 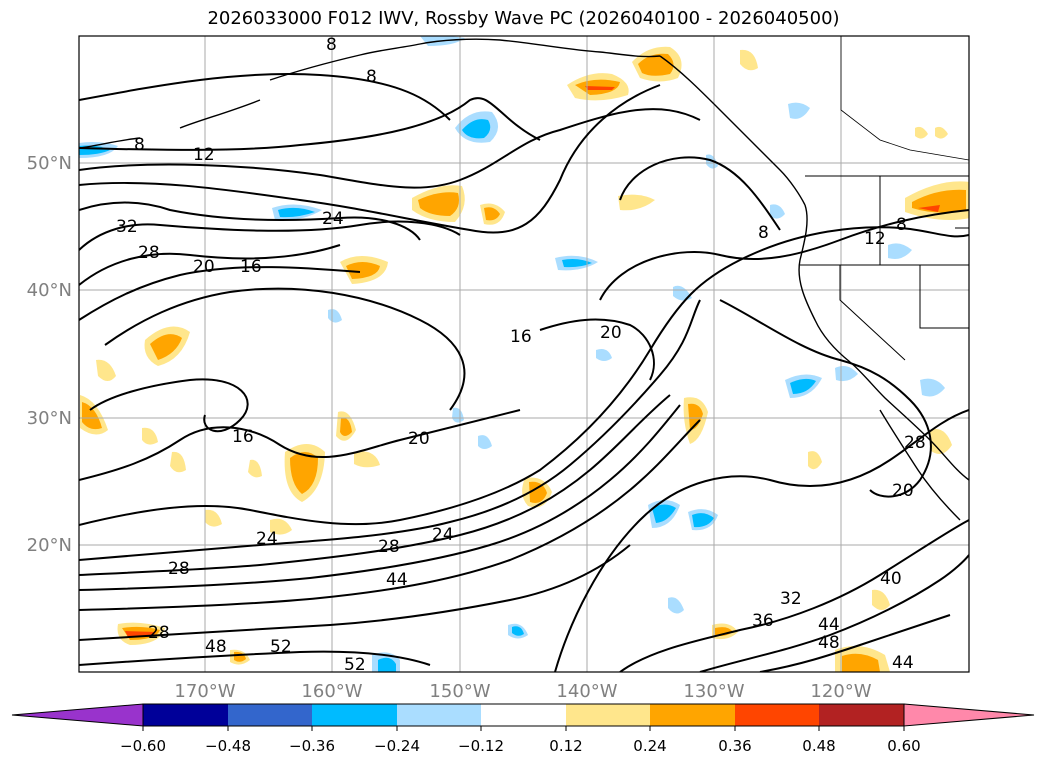 What do you see at coordinates (791, 599) in the screenshot?
I see `contour-label: 32` at bounding box center [791, 599].